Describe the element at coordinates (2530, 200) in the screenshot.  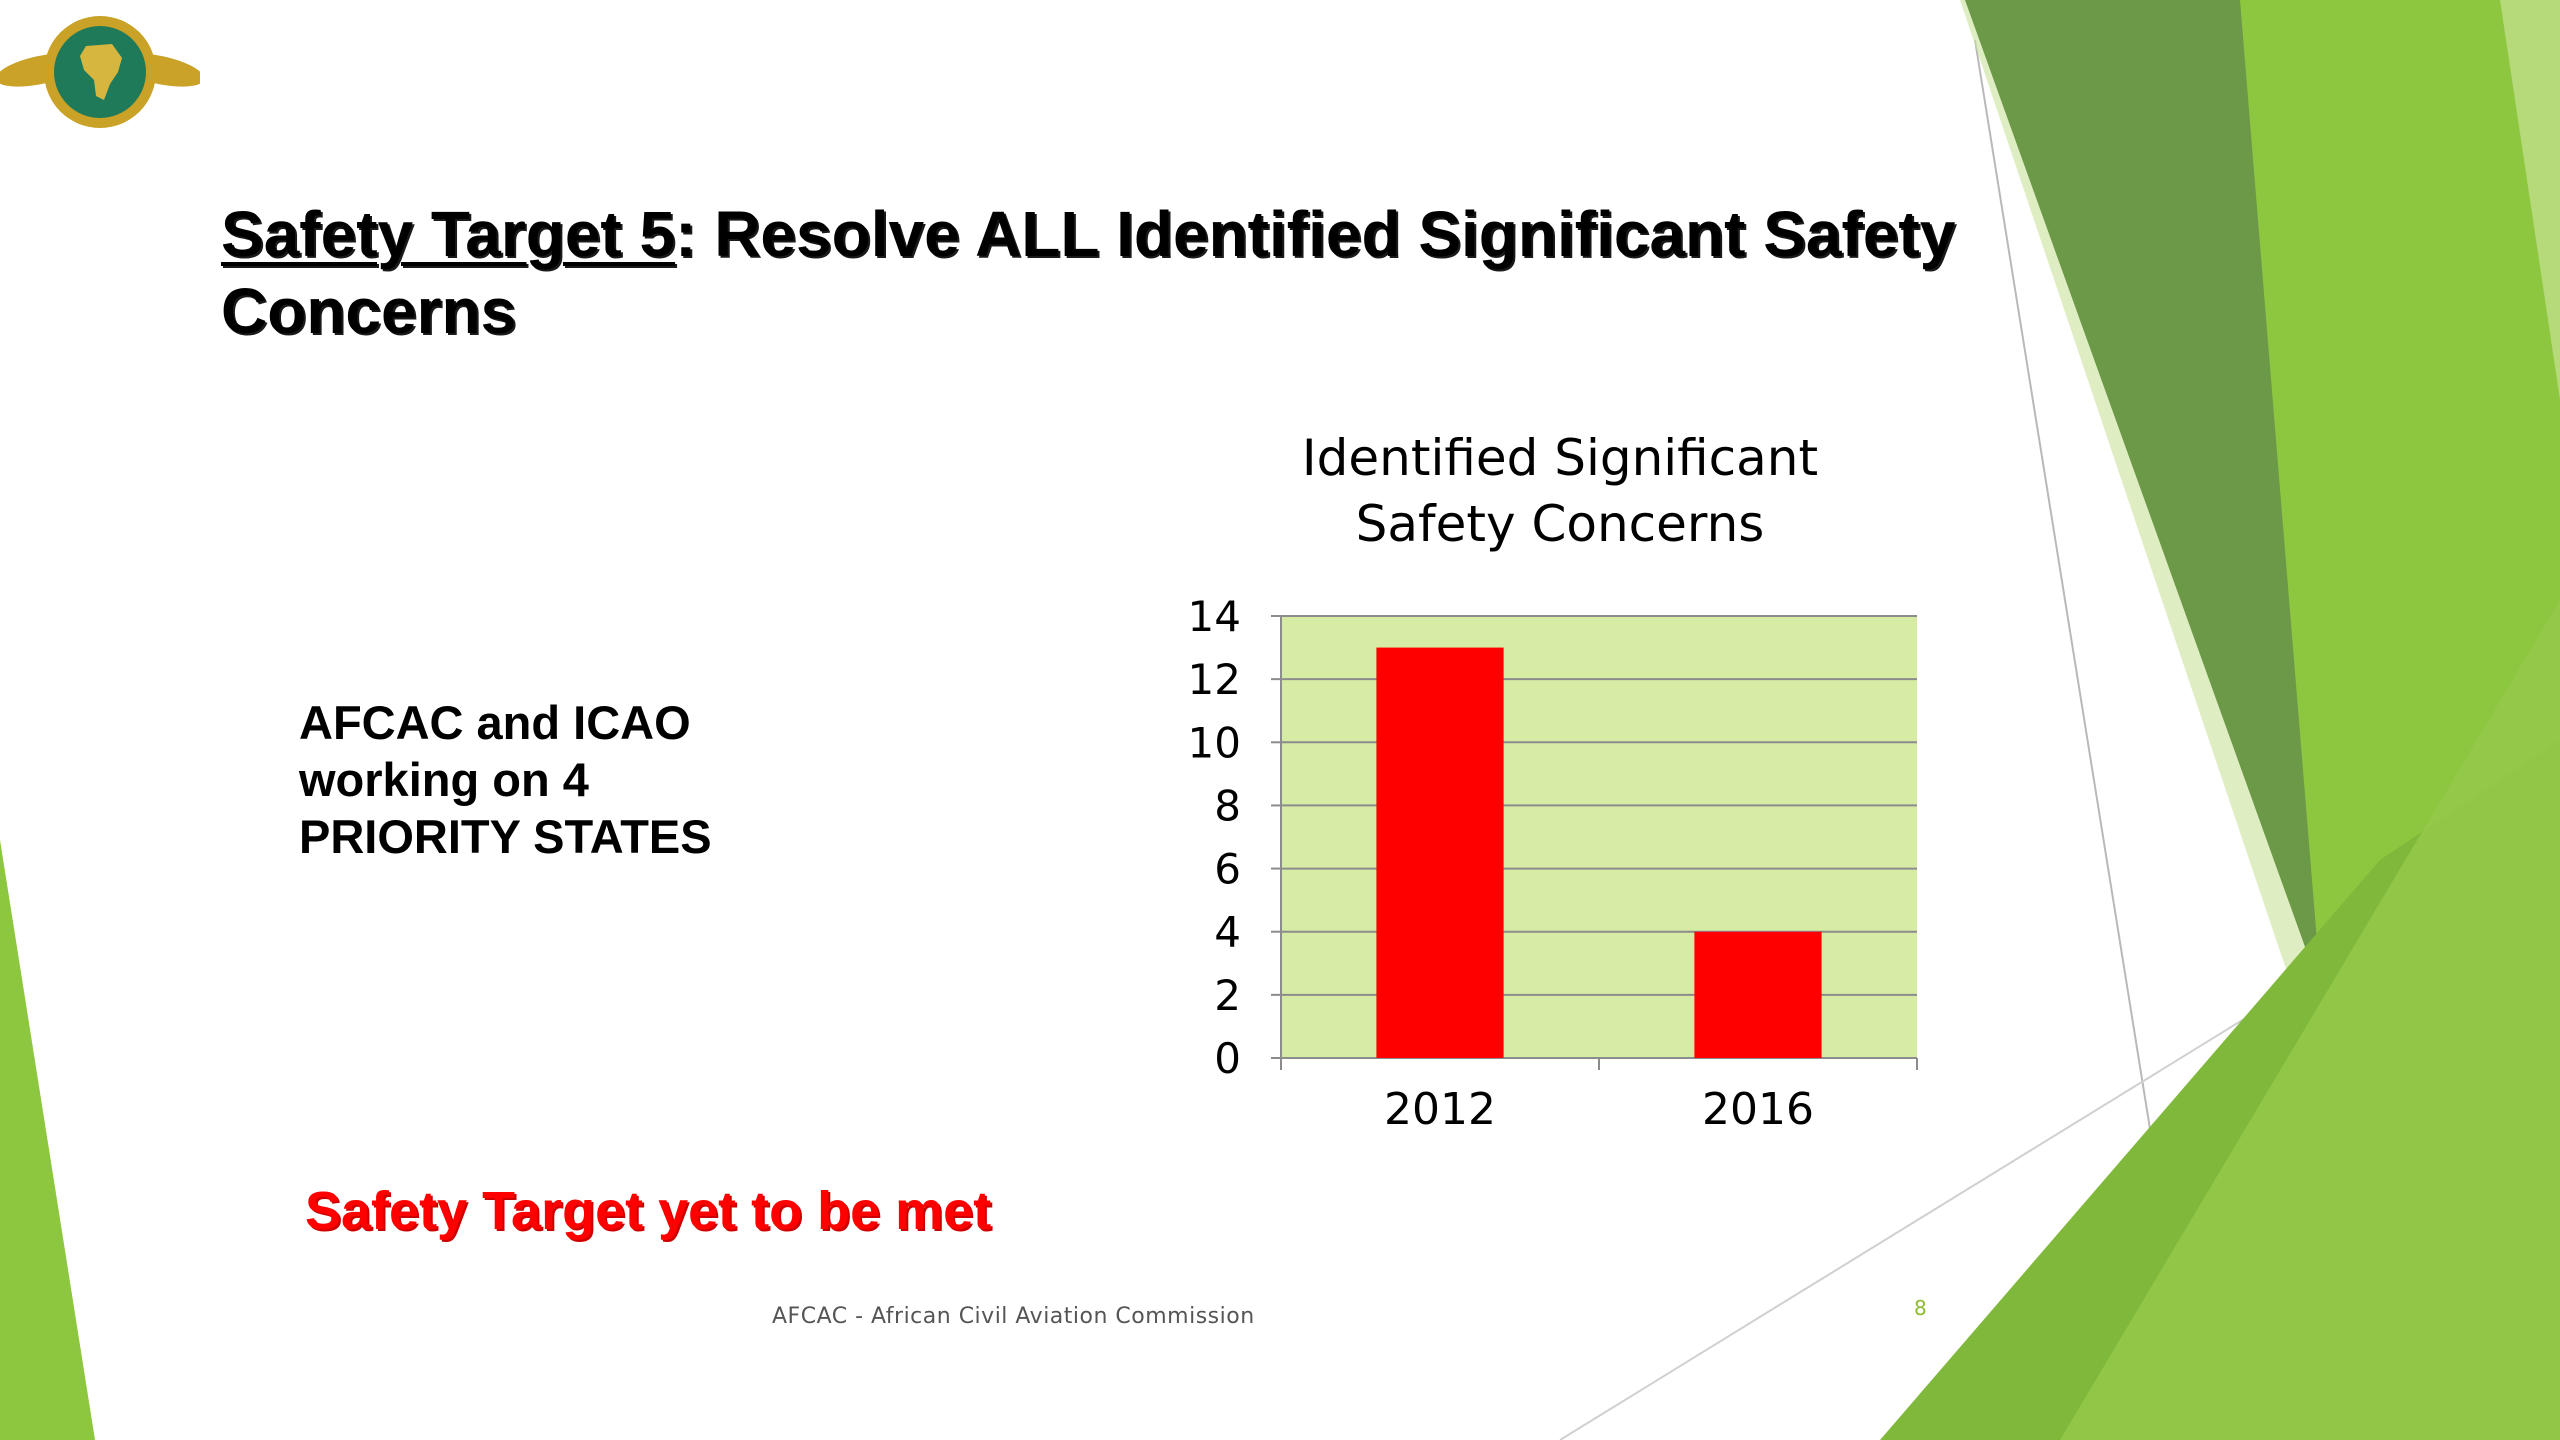
I see `right-light-sliver` at that location.